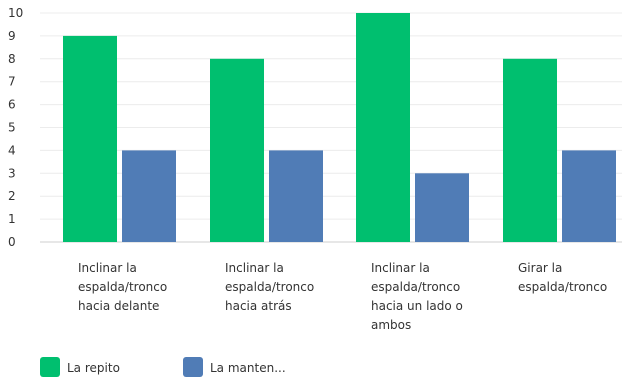  What do you see at coordinates (417, 306) in the screenshot?
I see `x-category-label: hacia un lado o` at bounding box center [417, 306].